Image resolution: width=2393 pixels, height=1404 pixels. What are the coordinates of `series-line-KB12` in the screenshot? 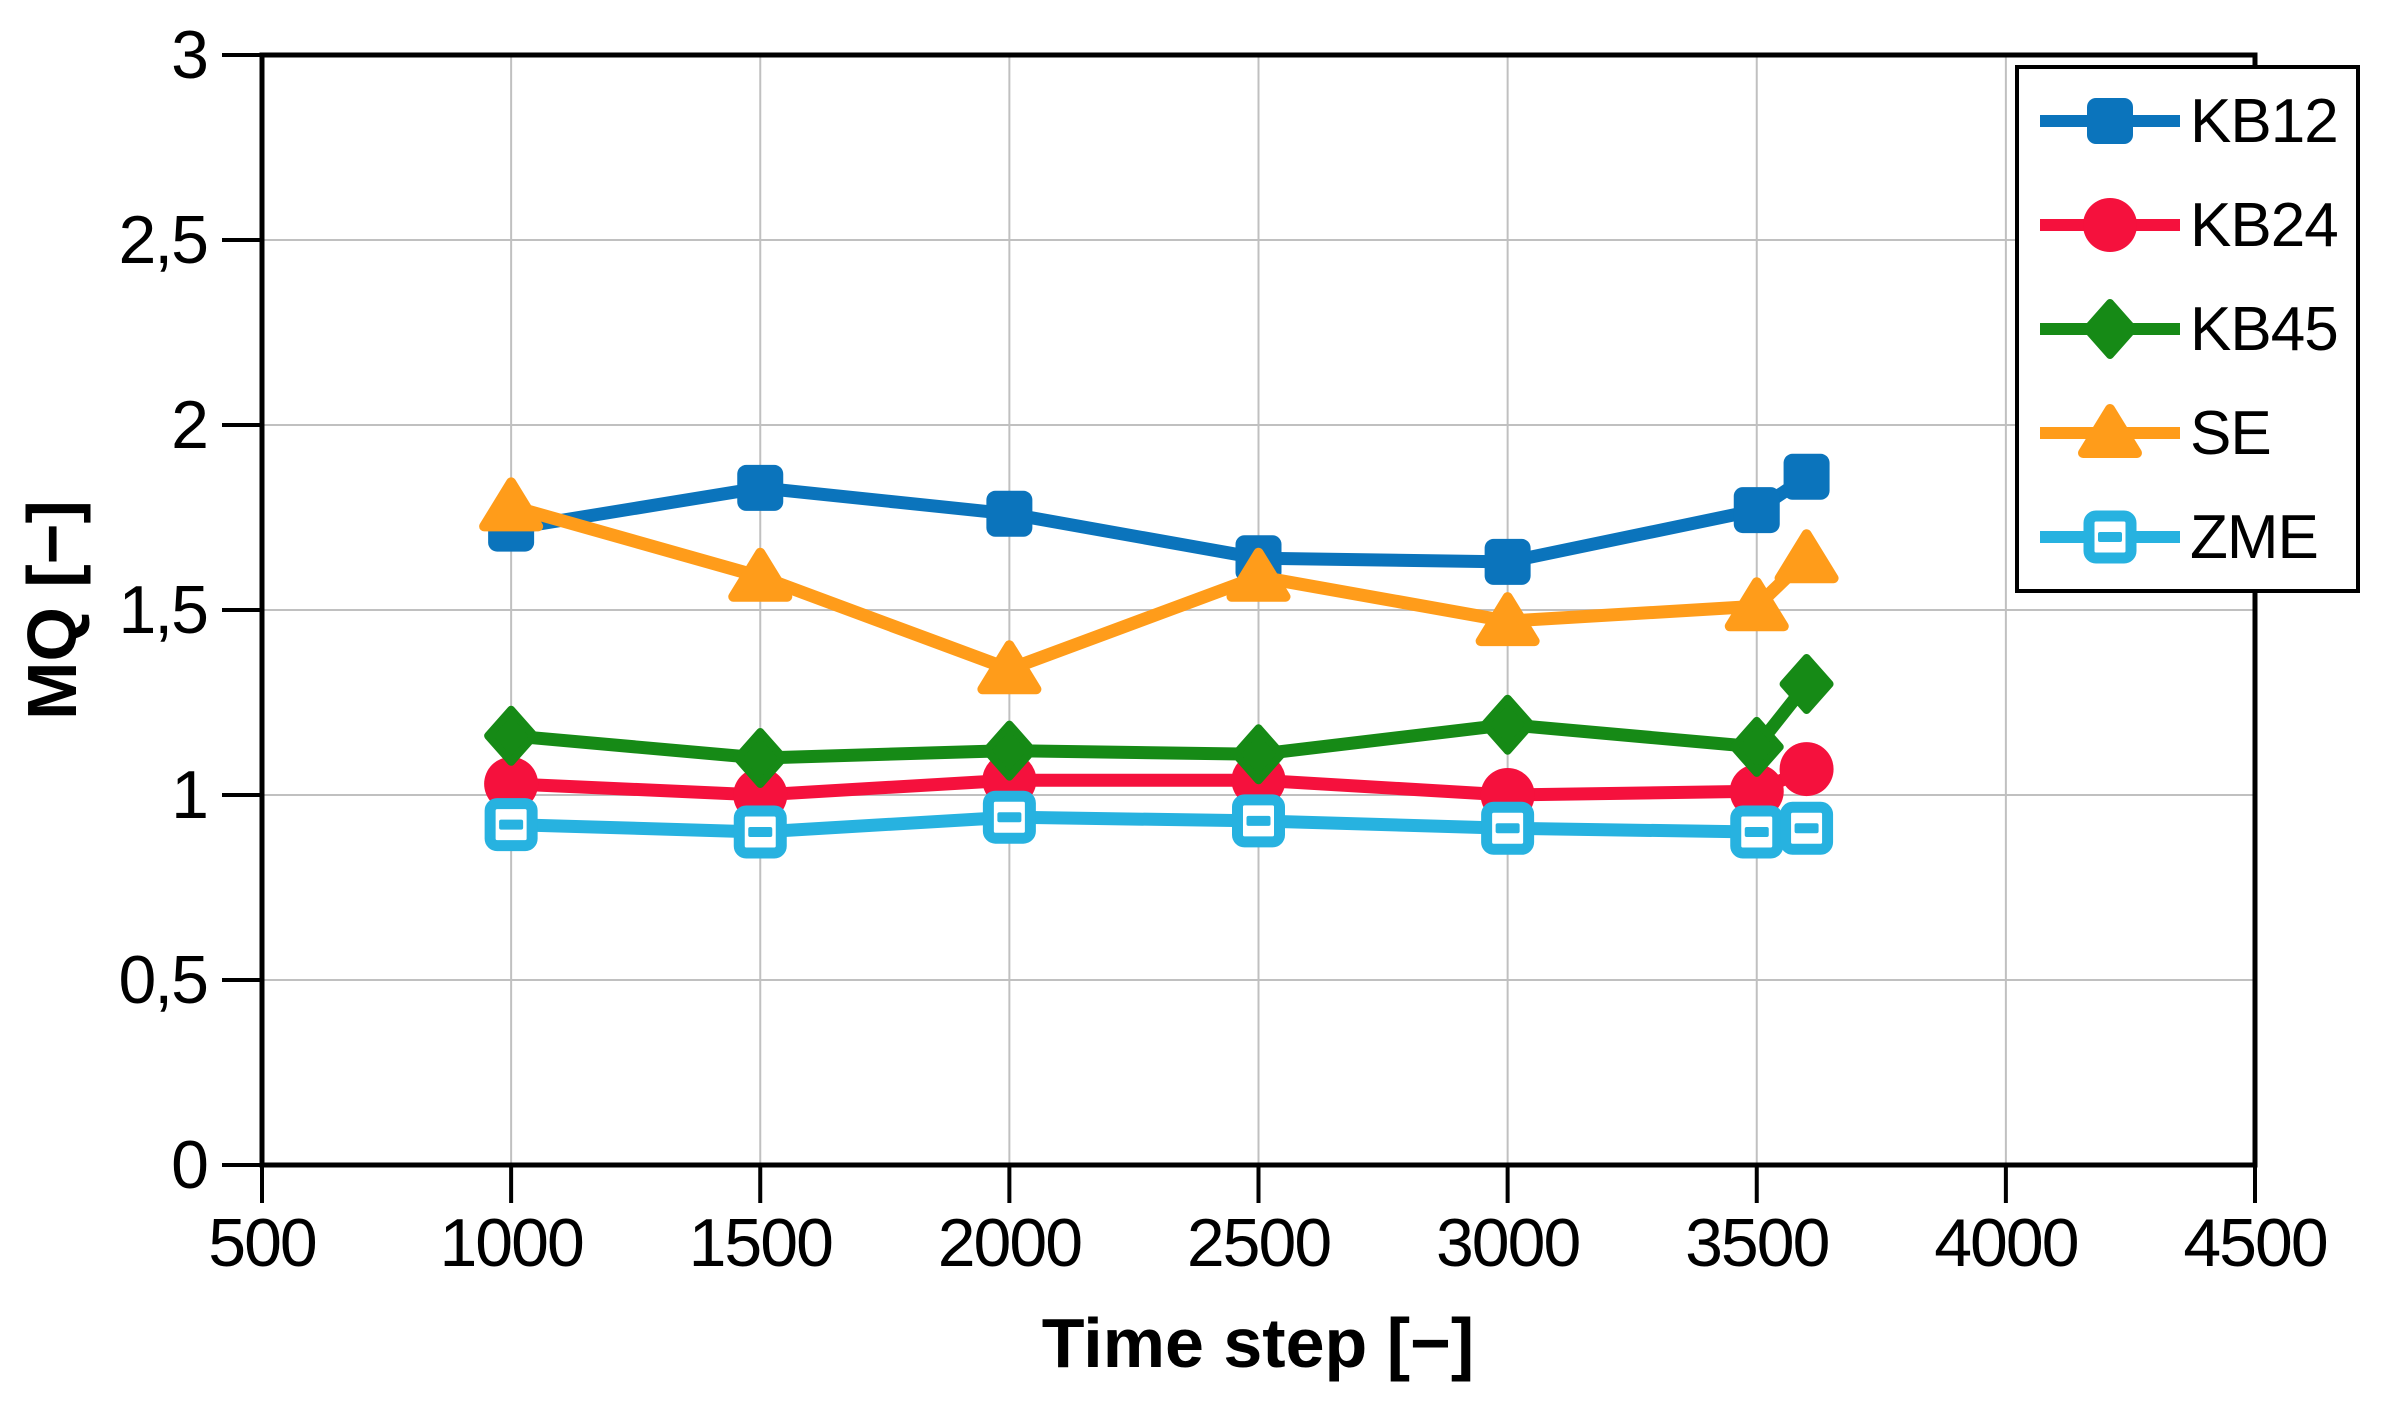 It's located at (1159, 519).